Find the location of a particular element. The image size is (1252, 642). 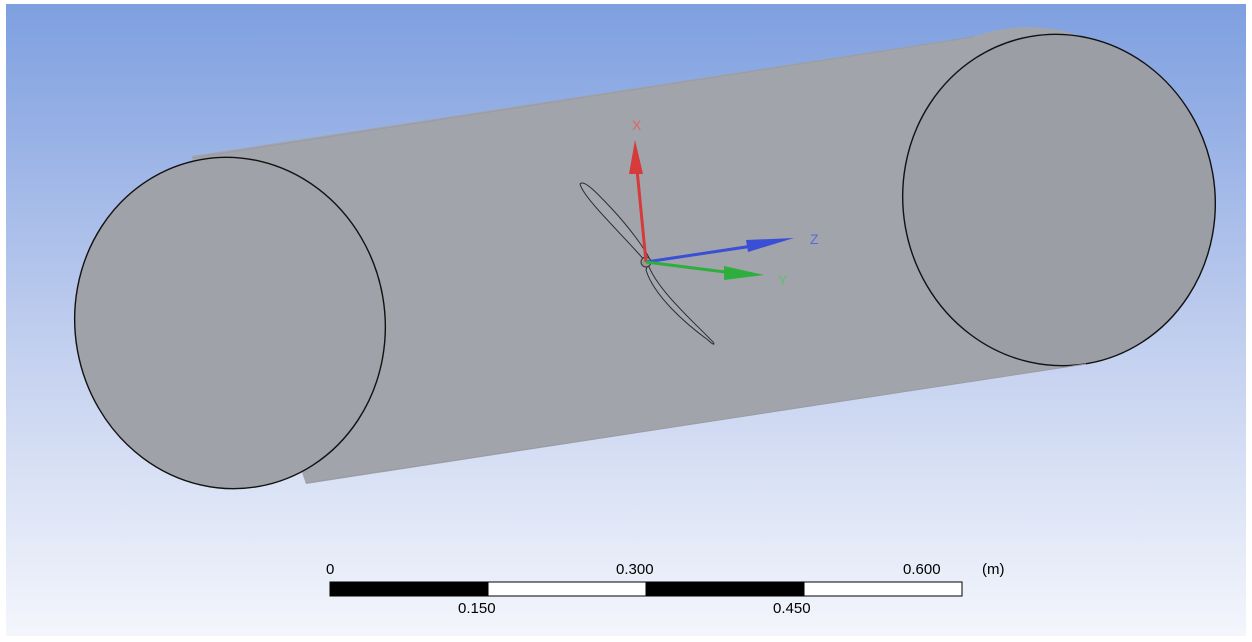

rotor-blades is located at coordinates (647, 263).